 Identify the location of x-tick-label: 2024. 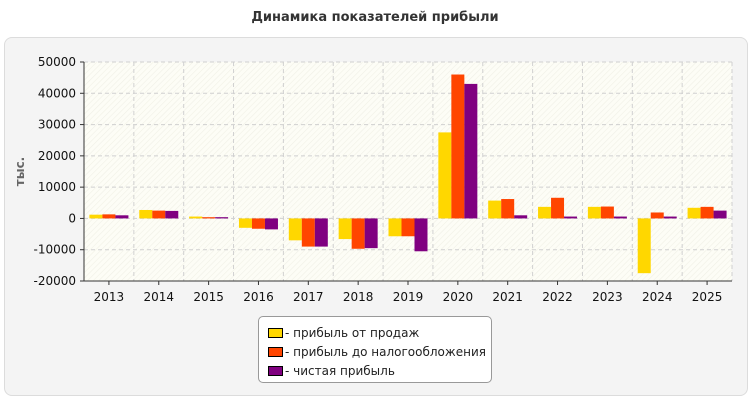
(657, 297).